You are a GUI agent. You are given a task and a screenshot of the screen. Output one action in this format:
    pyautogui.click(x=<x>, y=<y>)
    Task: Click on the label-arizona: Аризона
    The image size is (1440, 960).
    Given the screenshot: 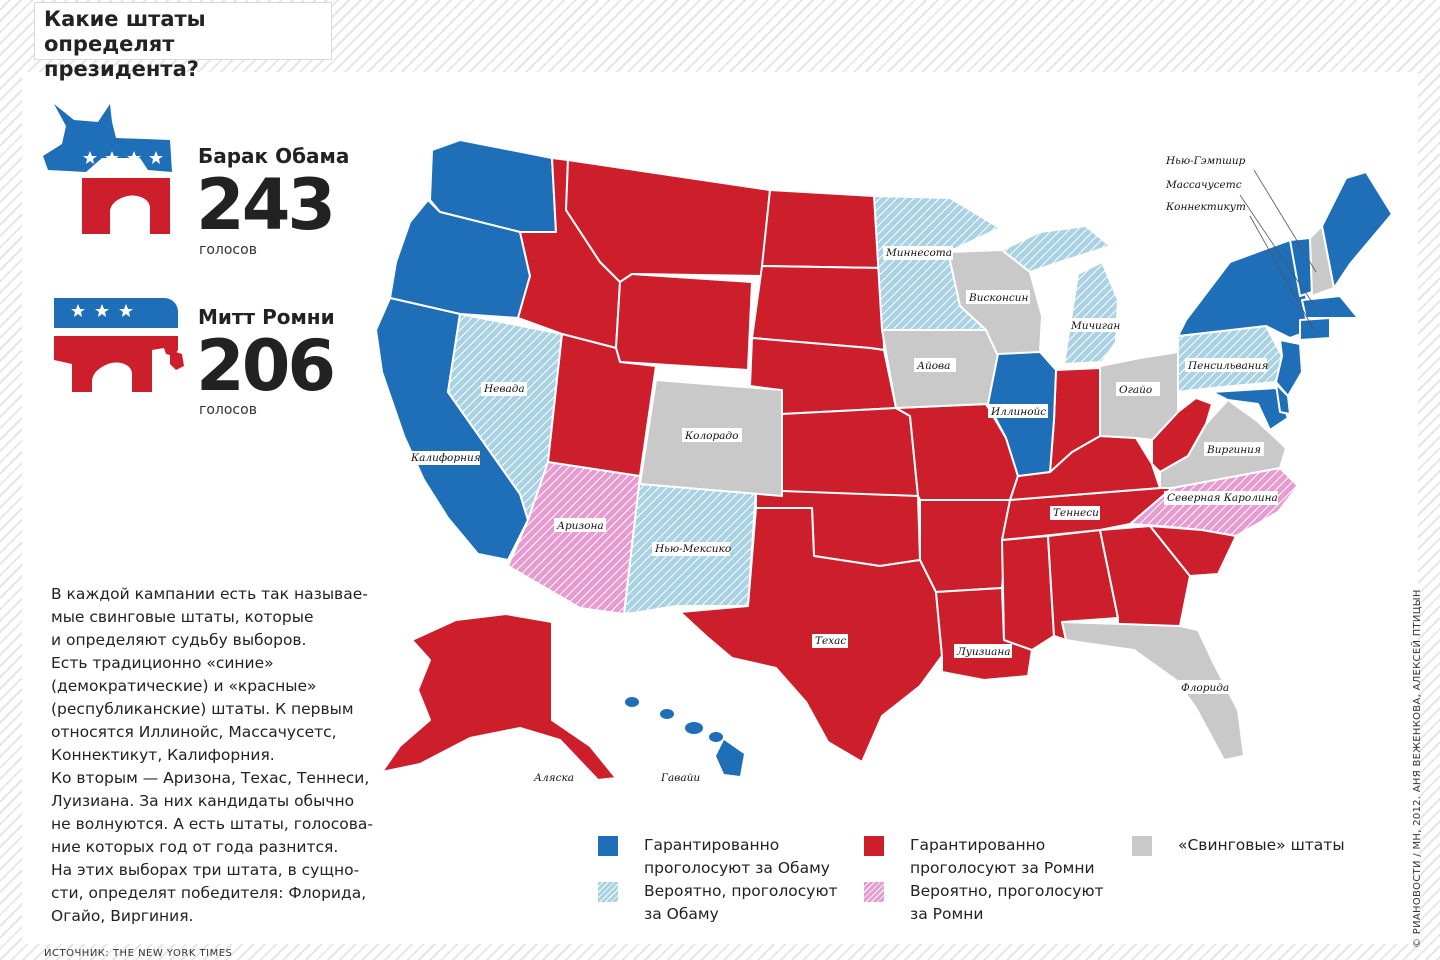 What is the action you would take?
    pyautogui.click(x=580, y=526)
    